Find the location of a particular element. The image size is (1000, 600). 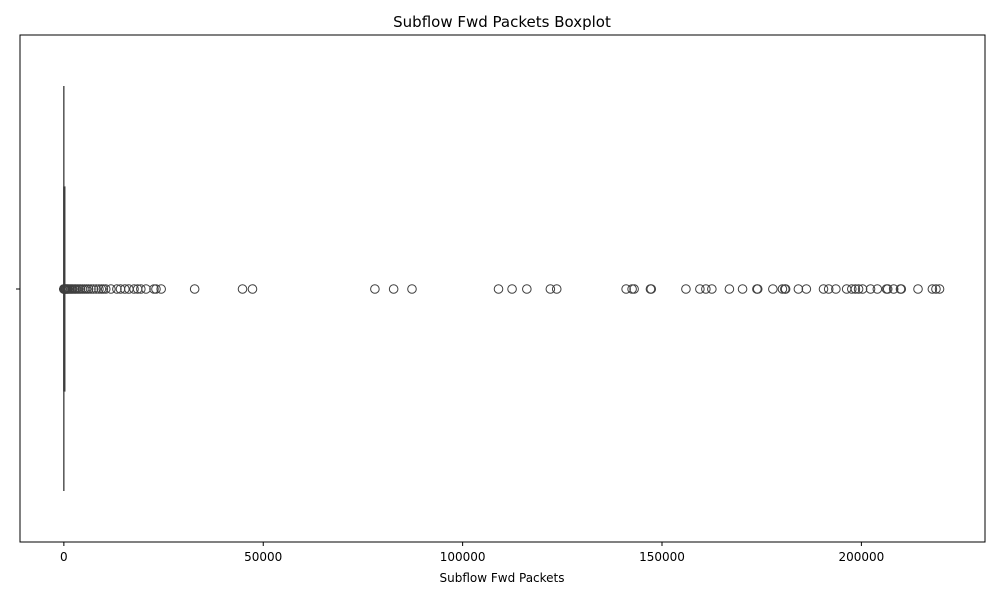

x-tick-label: 100000 is located at coordinates (463, 557).